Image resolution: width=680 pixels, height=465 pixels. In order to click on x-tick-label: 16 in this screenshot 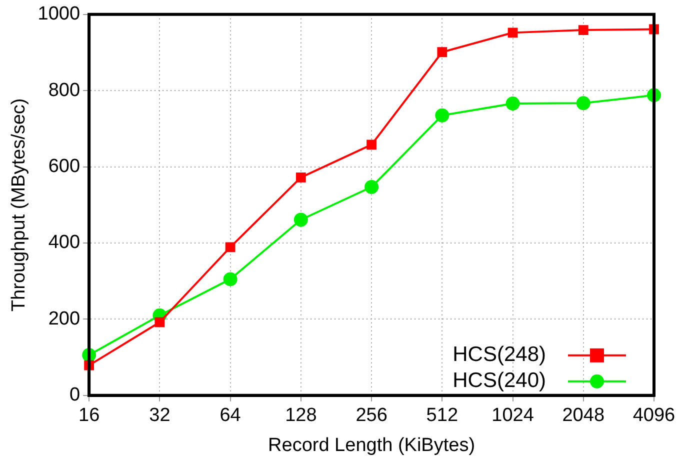, I will do `click(89, 415)`.